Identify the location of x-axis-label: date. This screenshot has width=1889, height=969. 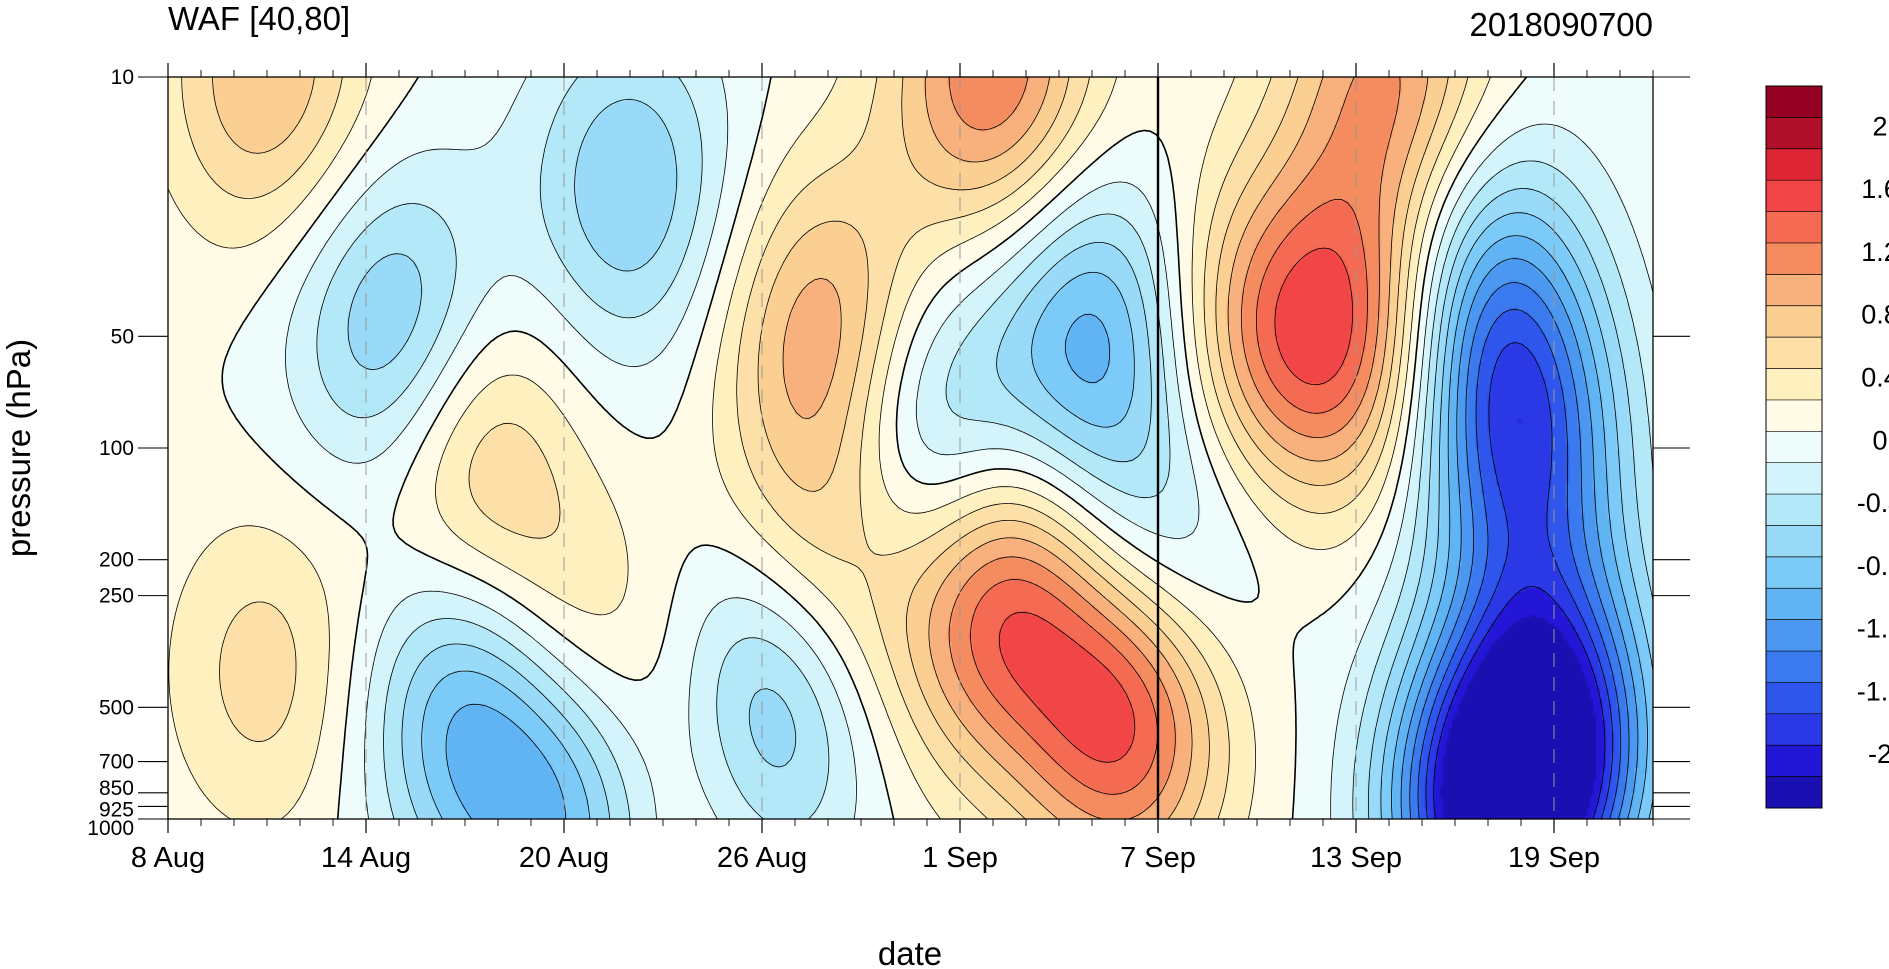
(910, 952).